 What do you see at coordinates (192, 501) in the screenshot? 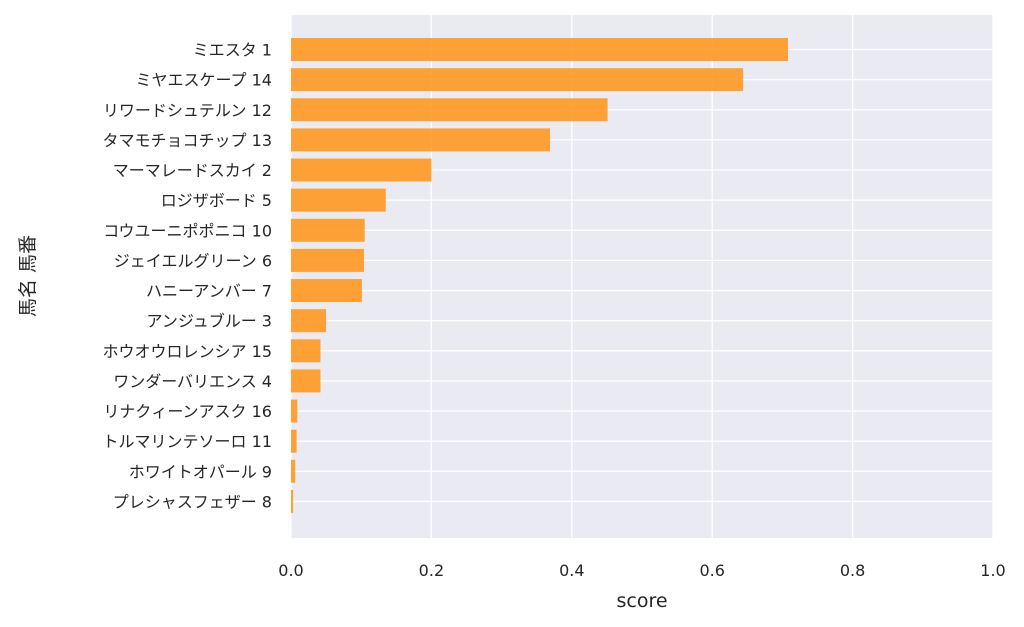
I see `y-tick-label: プレシャスフェザー 8` at bounding box center [192, 501].